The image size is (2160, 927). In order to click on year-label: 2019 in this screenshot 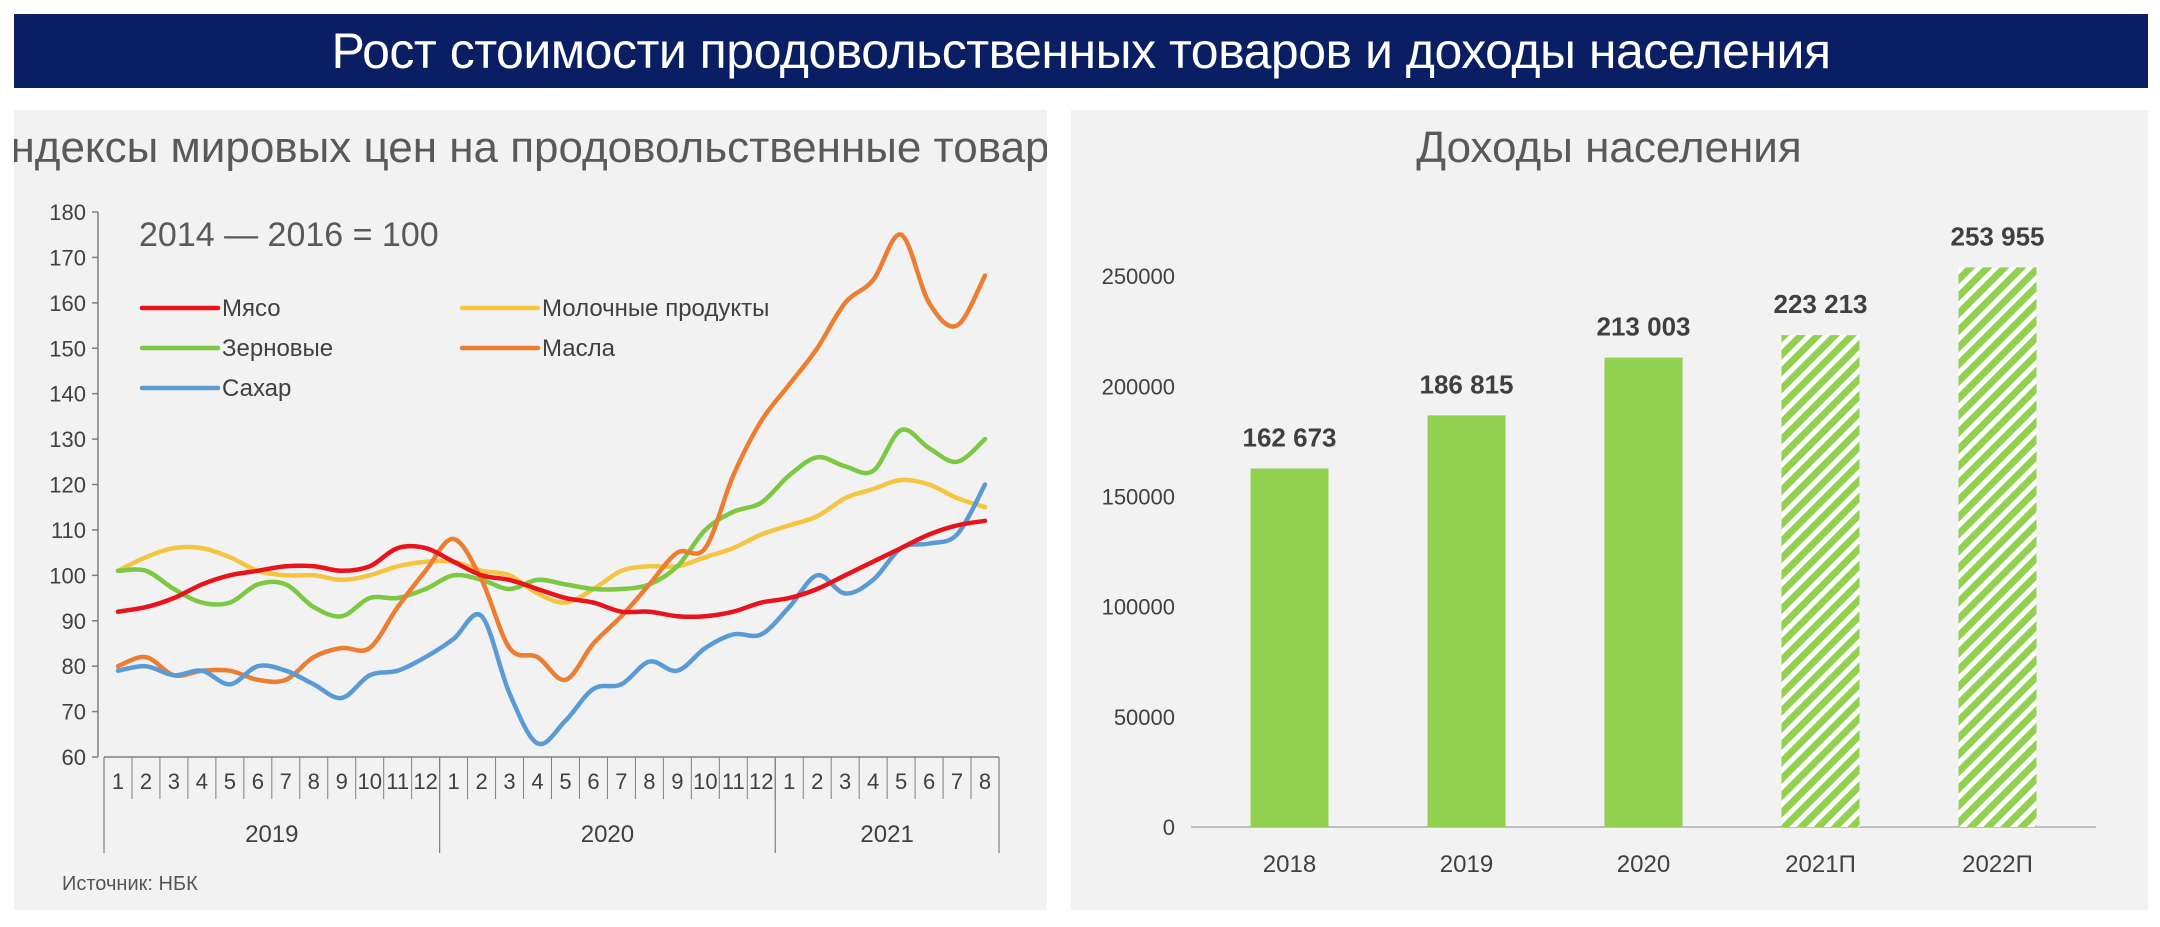, I will do `click(271, 834)`.